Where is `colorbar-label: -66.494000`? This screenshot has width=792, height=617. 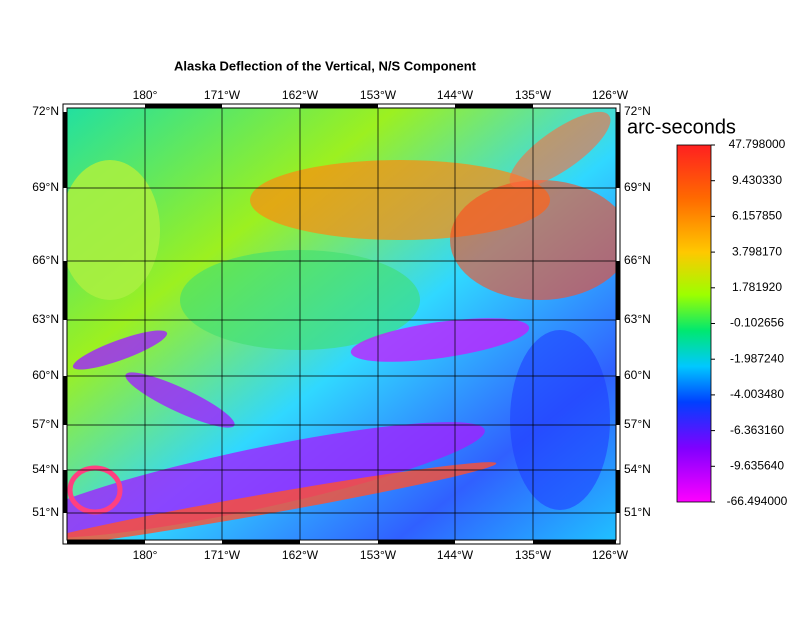 colorbar-label: -66.494000 is located at coordinates (757, 501).